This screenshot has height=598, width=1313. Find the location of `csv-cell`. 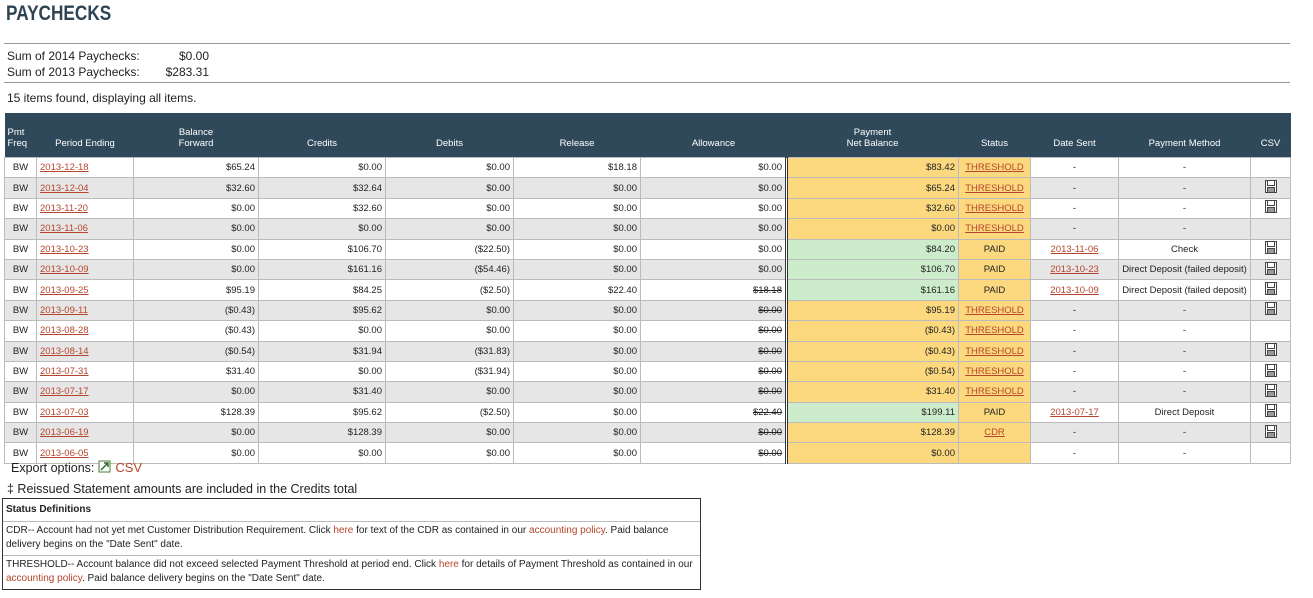

csv-cell is located at coordinates (1270, 331).